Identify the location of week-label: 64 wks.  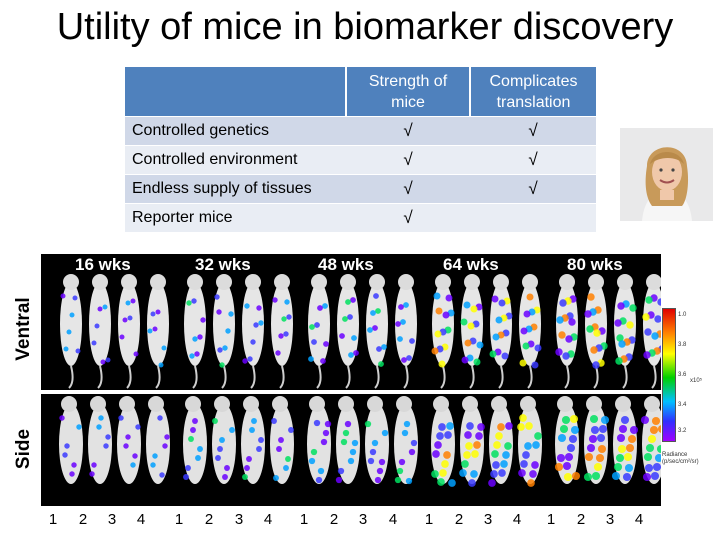
(471, 264).